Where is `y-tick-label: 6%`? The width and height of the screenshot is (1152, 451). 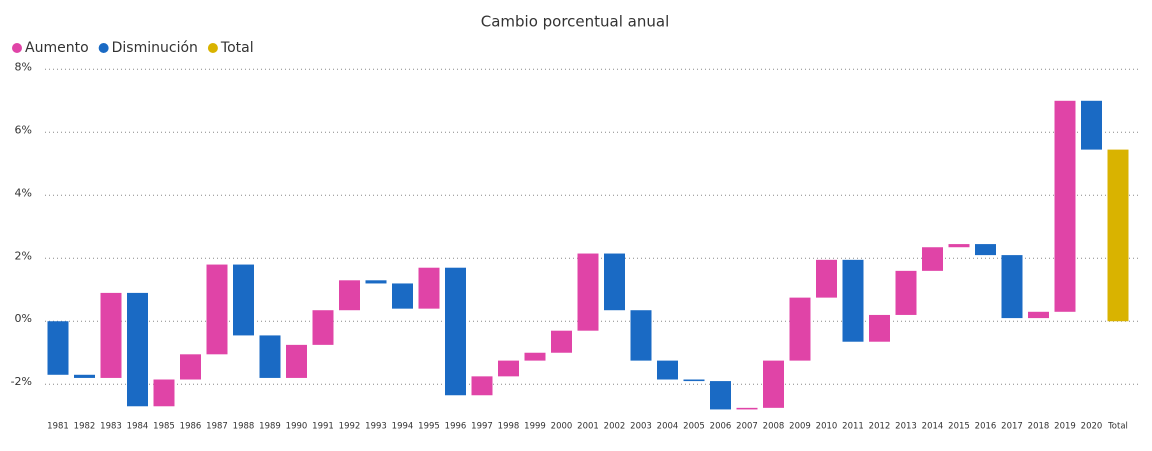 y-tick-label: 6% is located at coordinates (23, 129).